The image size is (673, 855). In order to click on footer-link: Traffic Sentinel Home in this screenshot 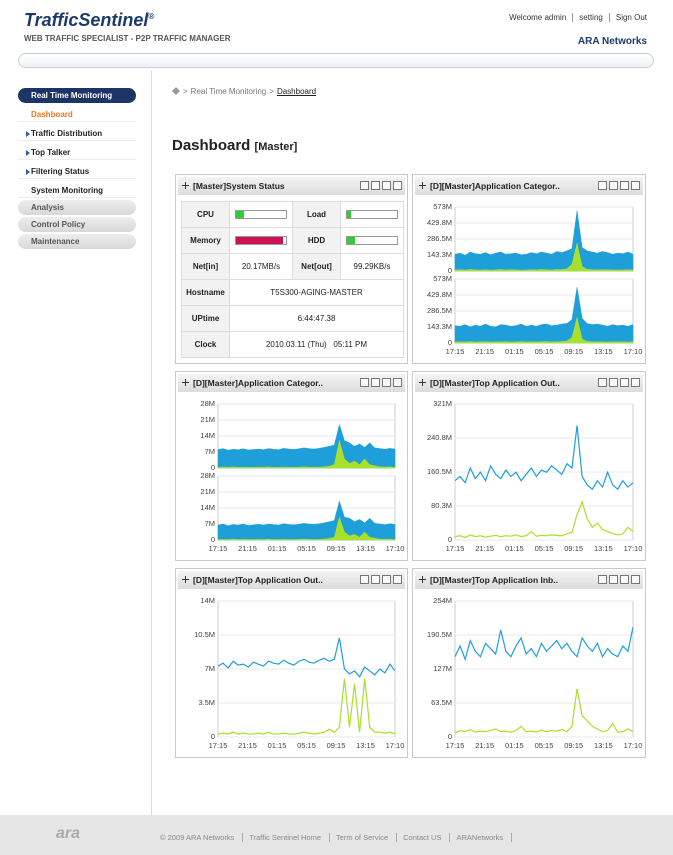, I will do `click(287, 837)`.